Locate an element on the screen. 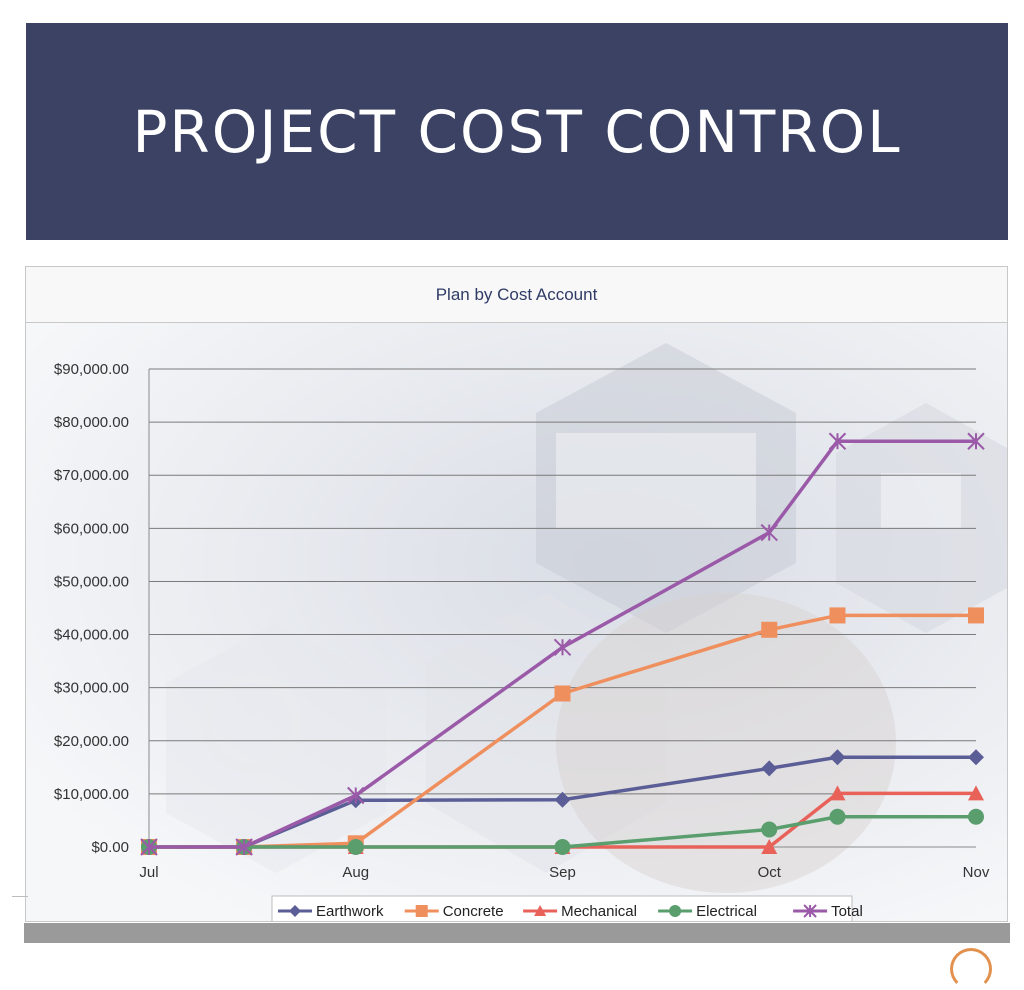 This screenshot has width=1024, height=990. y-tick-label: $40,000.00 is located at coordinates (91, 635).